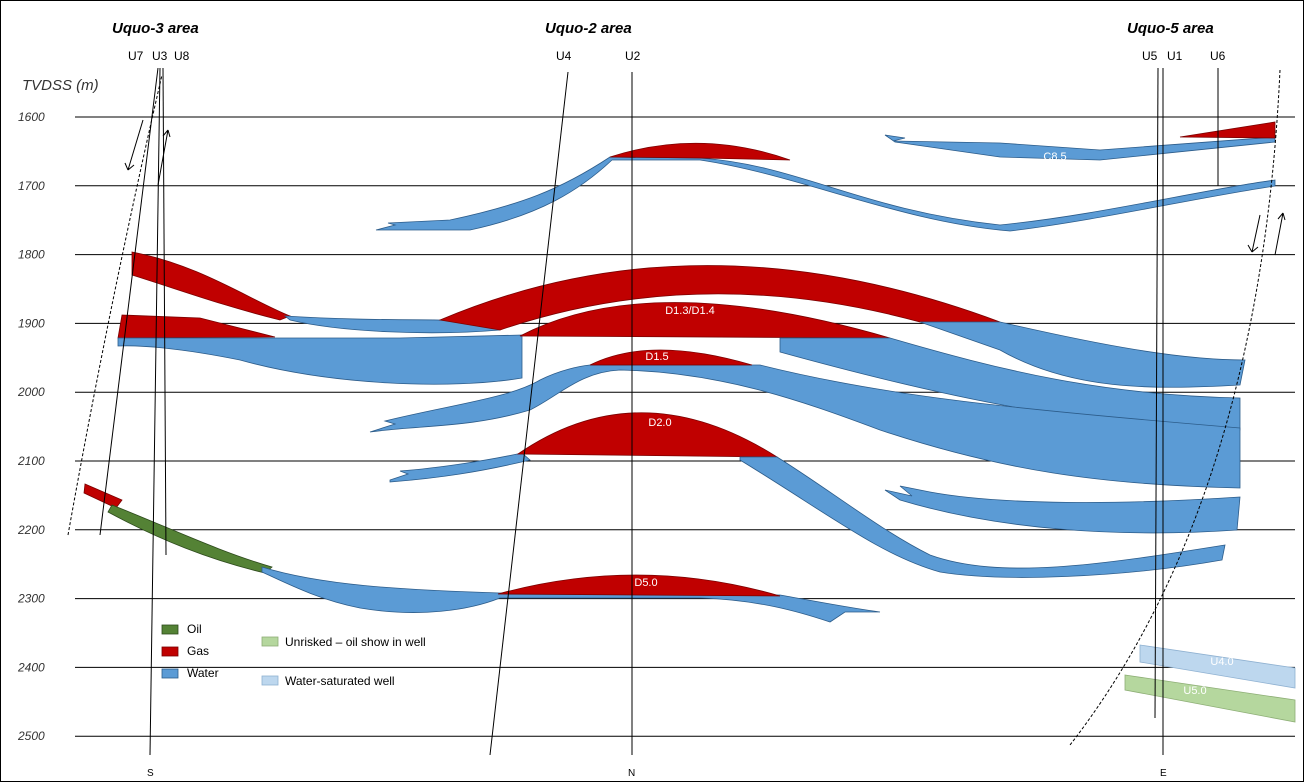  Describe the element at coordinates (194, 629) in the screenshot. I see `legend-label: Oil` at that location.